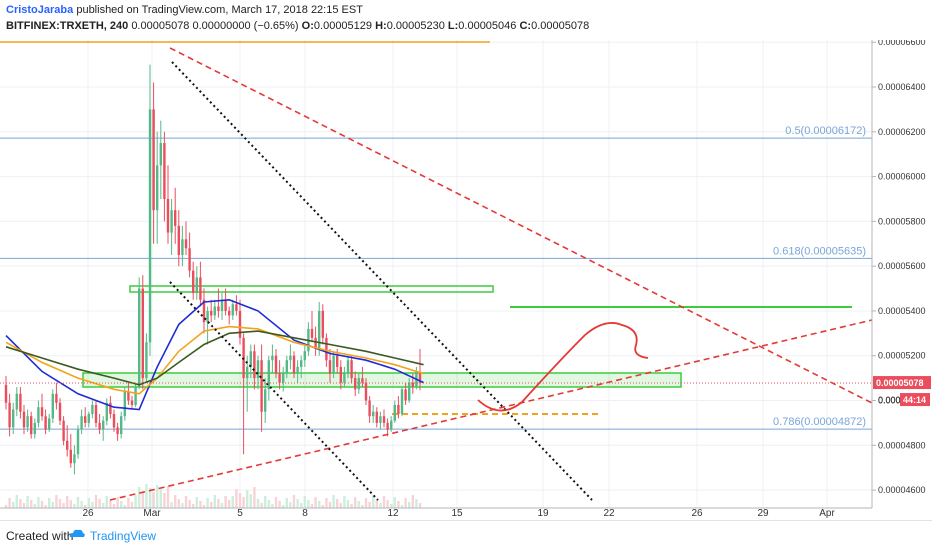  I want to click on support-zone, so click(382, 380).